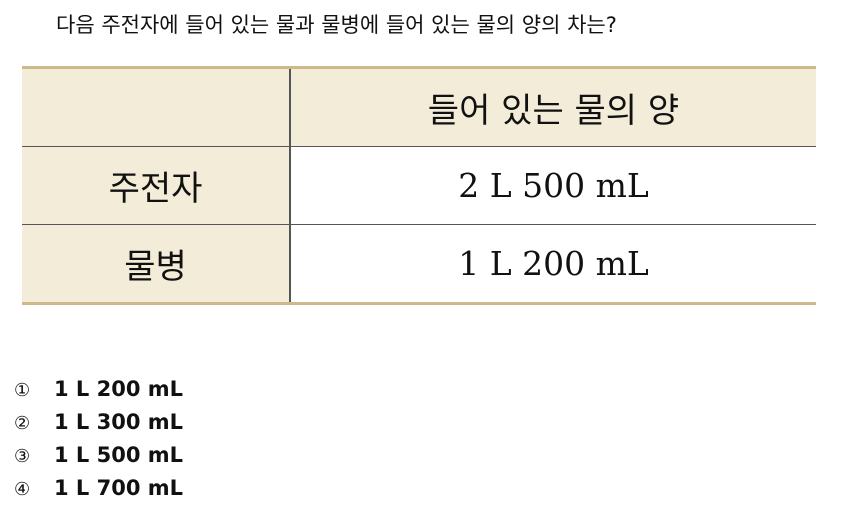 This screenshot has height=517, width=862. I want to click on row-value-kettle: 2 L 500 mL, so click(553, 185).